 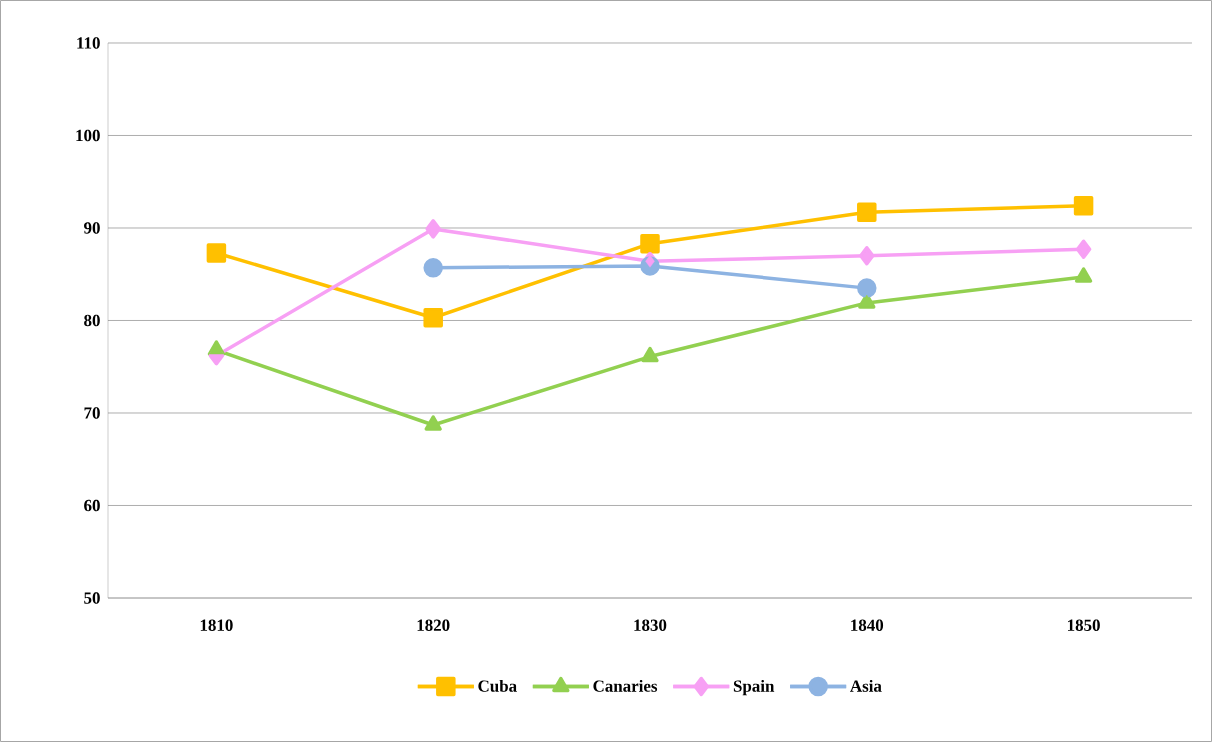 What do you see at coordinates (866, 685) in the screenshot?
I see `legend-label: Asia` at bounding box center [866, 685].